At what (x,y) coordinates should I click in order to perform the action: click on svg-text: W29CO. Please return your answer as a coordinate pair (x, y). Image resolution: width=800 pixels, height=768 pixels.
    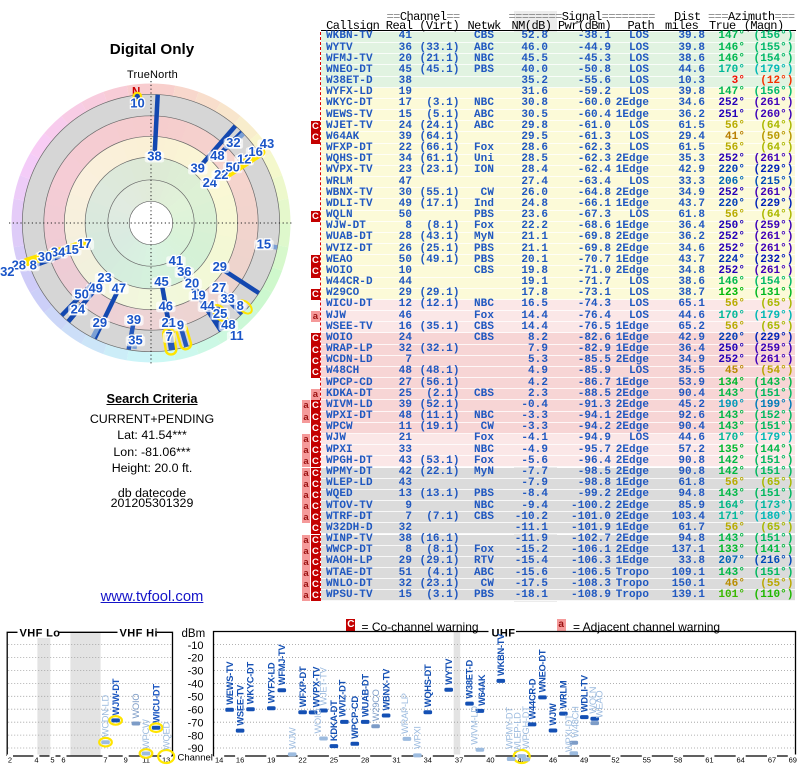
    Looking at the image, I should click on (376, 705).